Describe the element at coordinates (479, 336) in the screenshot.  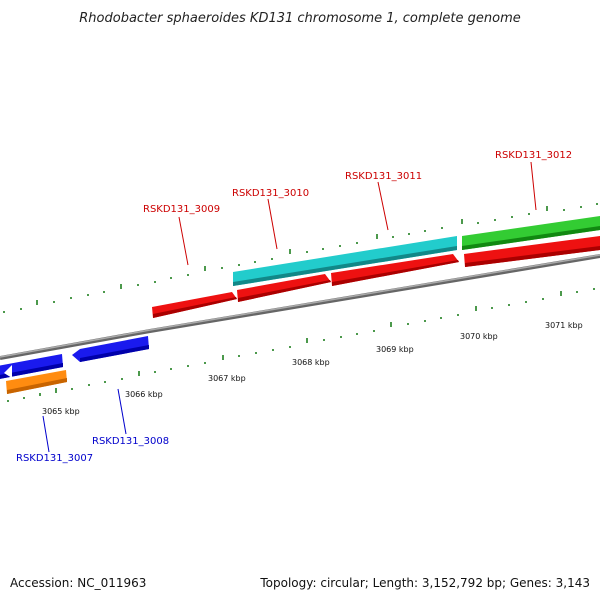
I see `scale-label-3070: 3070 kbp` at that location.